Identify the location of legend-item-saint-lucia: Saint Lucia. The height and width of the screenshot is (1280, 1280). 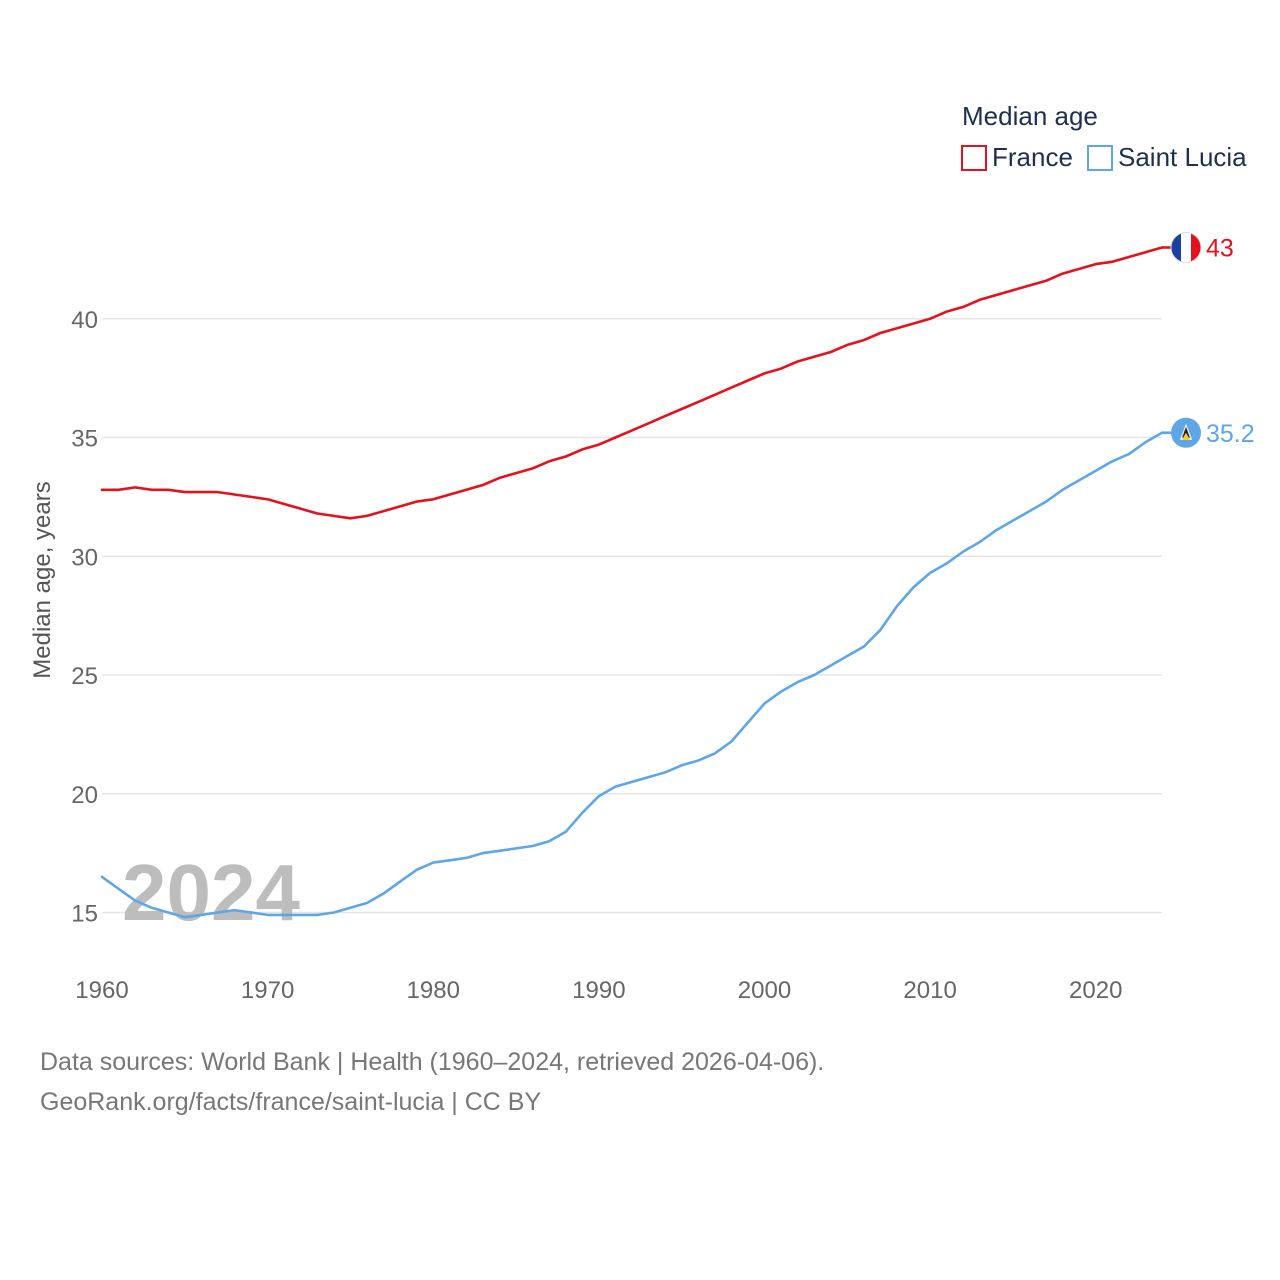
(1167, 157).